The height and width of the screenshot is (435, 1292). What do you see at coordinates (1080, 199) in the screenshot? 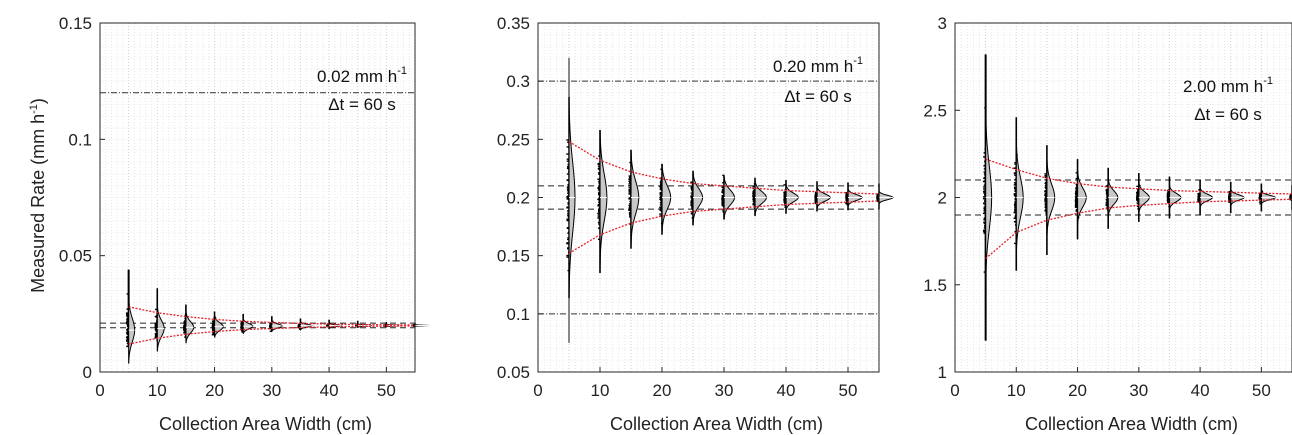
I see `distribution-20cm` at bounding box center [1080, 199].